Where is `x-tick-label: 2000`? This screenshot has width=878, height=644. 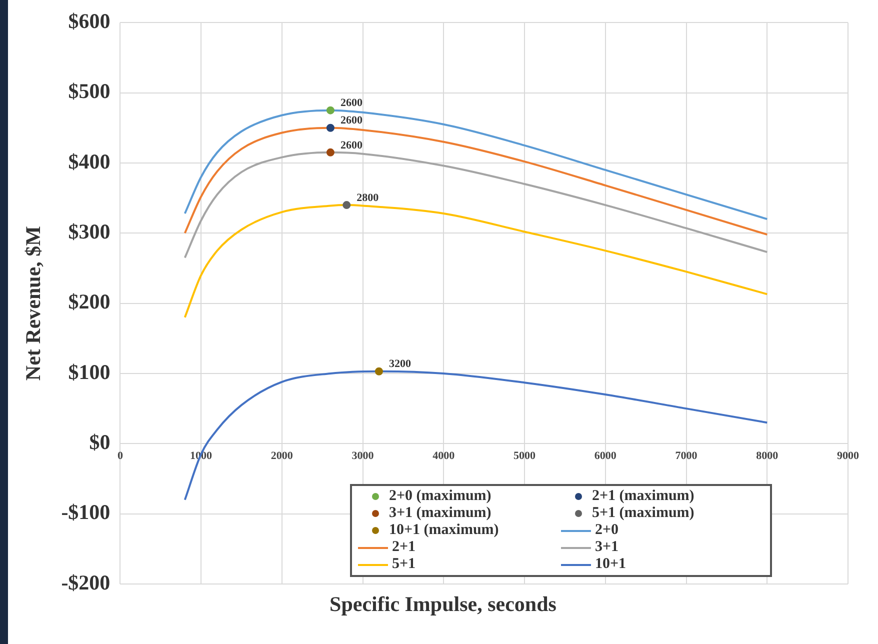 x-tick-label: 2000 is located at coordinates (282, 456).